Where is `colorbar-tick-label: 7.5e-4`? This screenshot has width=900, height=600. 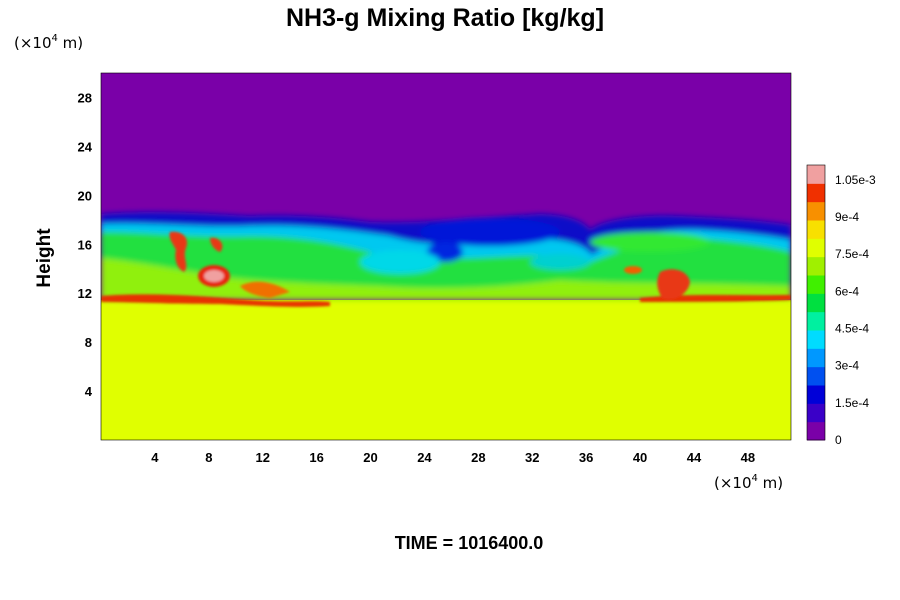
colorbar-tick-label: 7.5e-4 is located at coordinates (852, 254).